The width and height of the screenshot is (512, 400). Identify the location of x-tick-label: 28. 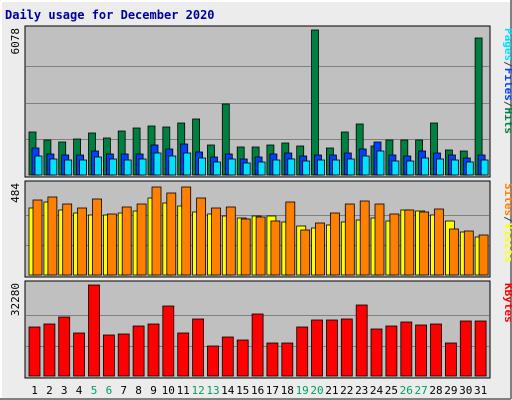
(435, 390).